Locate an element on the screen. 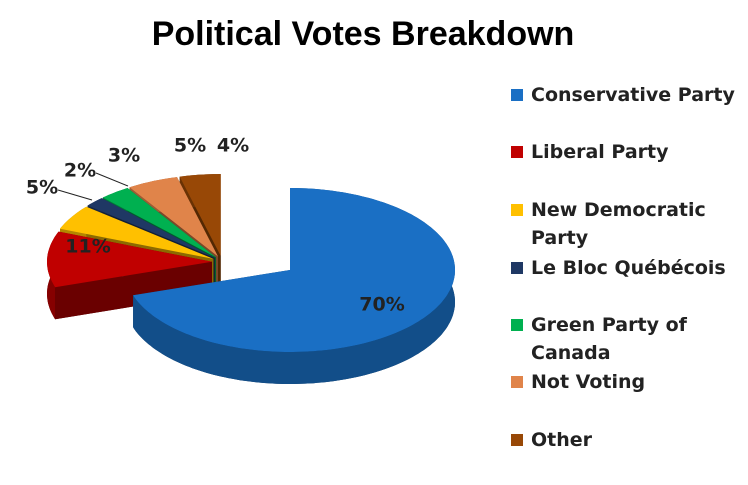 The width and height of the screenshot is (748, 485). legend-label: Conservative Party is located at coordinates (633, 95).